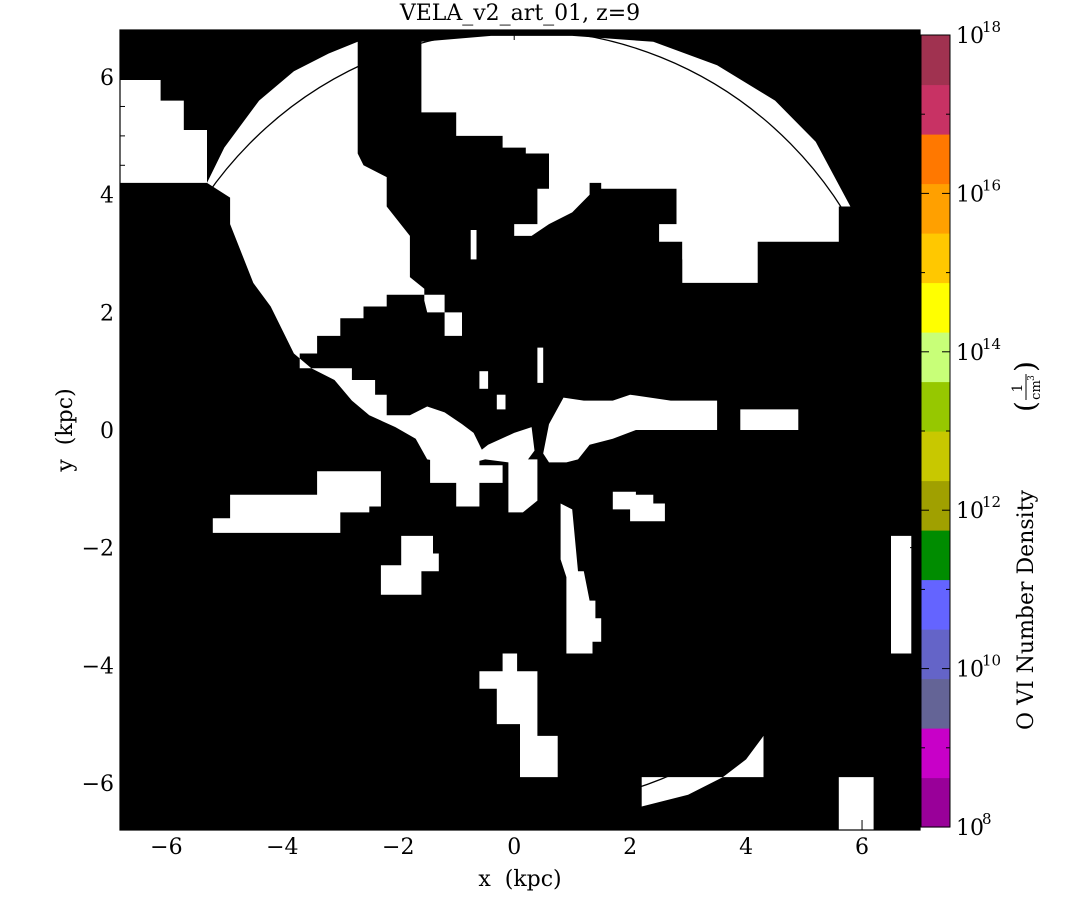 Image resolution: width=1085 pixels, height=920 pixels. Describe the element at coordinates (398, 847) in the screenshot. I see `x-tick-label: −2` at that location.